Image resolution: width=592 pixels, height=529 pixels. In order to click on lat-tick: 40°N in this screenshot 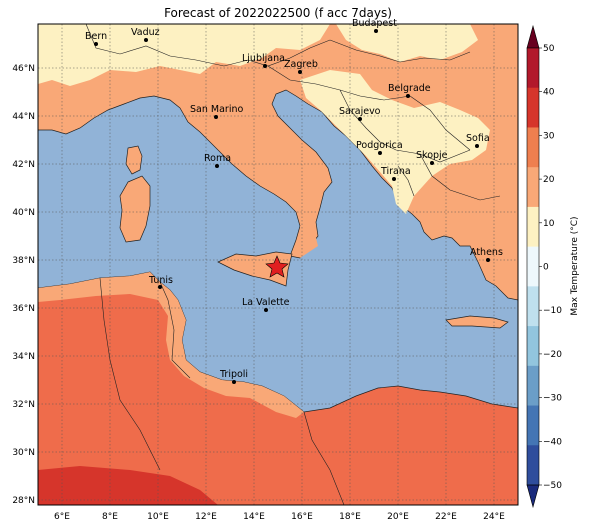, I will do `click(23, 213)`.